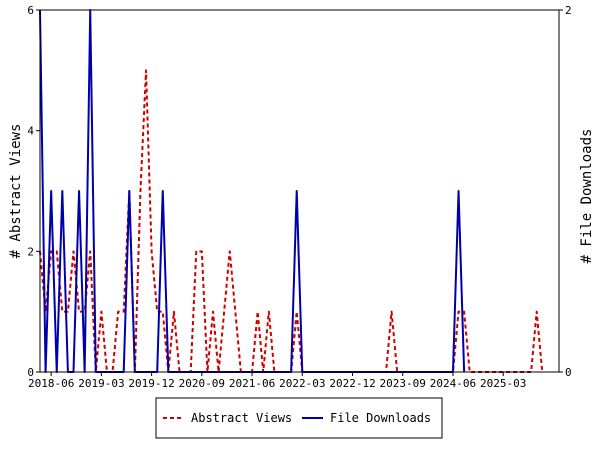 The width and height of the screenshot is (600, 450). What do you see at coordinates (403, 383) in the screenshot?
I see `x-axis-tick-label: 2023-09` at bounding box center [403, 383].